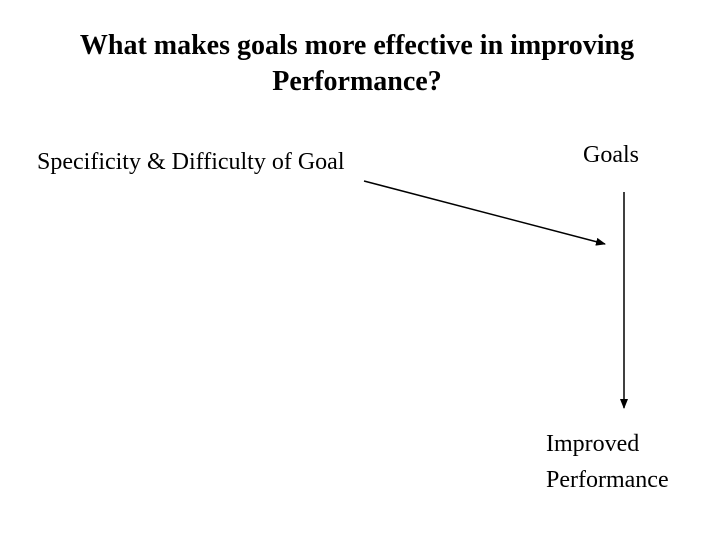  What do you see at coordinates (191, 162) in the screenshot?
I see `node-specificity-difficulty: Specificity & Difficulty of Goal` at bounding box center [191, 162].